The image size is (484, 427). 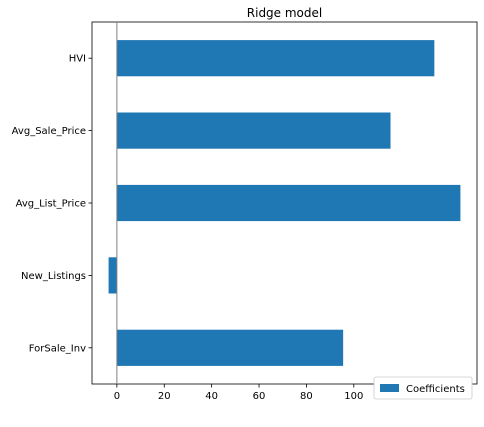 I want to click on legend-label: Coefficients, so click(x=435, y=389).